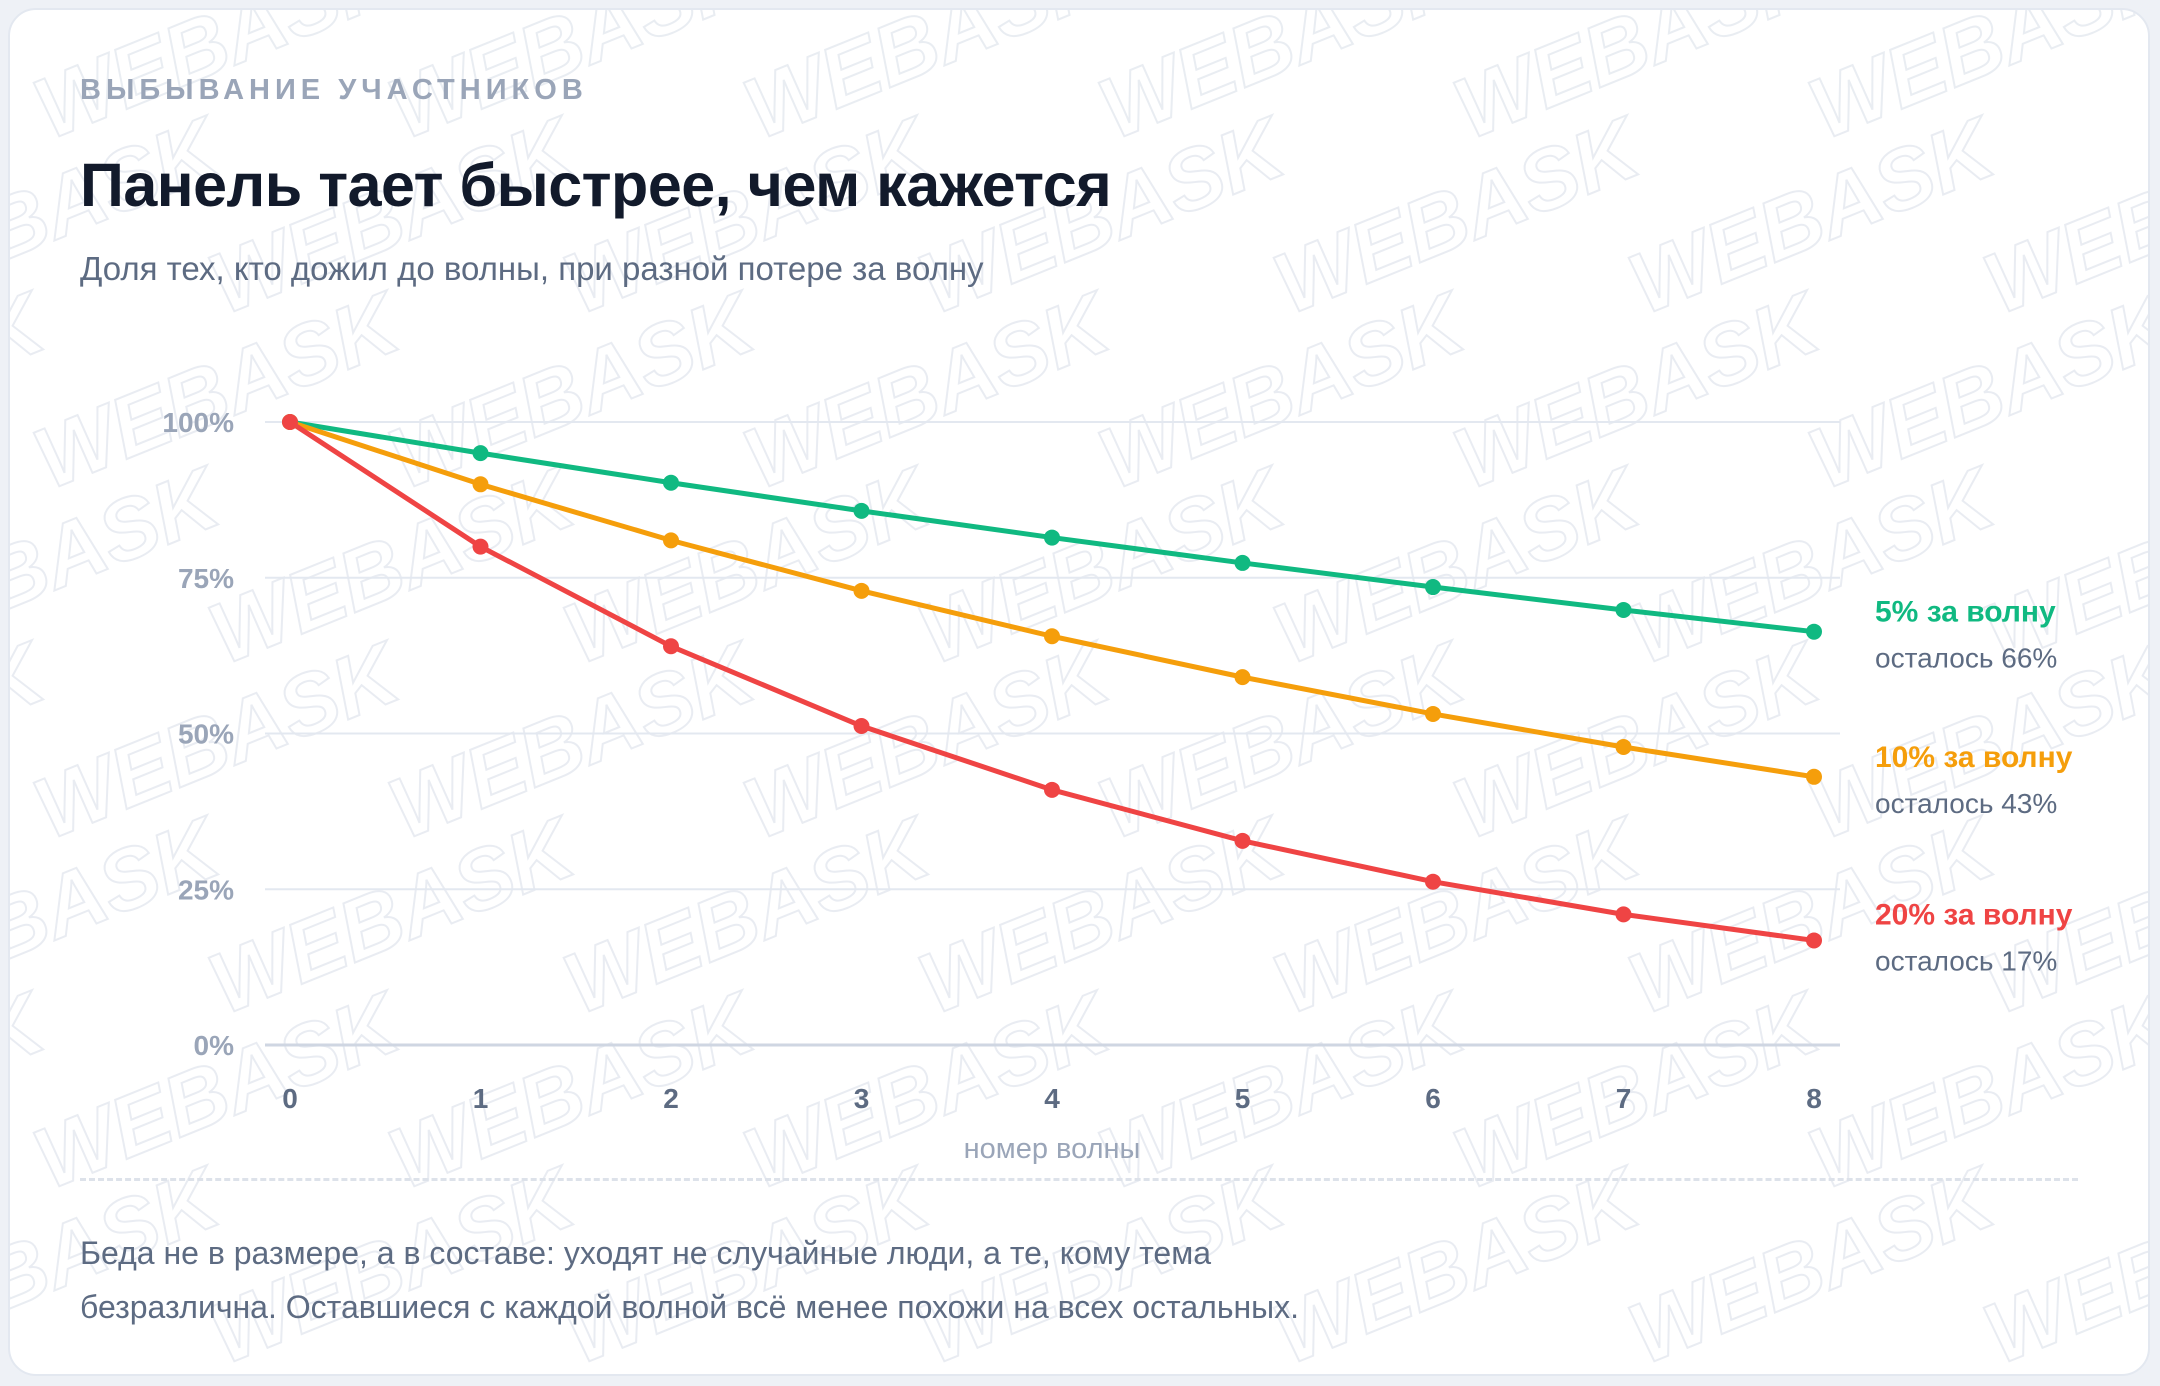 Image resolution: width=2160 pixels, height=1386 pixels. I want to click on x-tick-label: 8, so click(1814, 1098).